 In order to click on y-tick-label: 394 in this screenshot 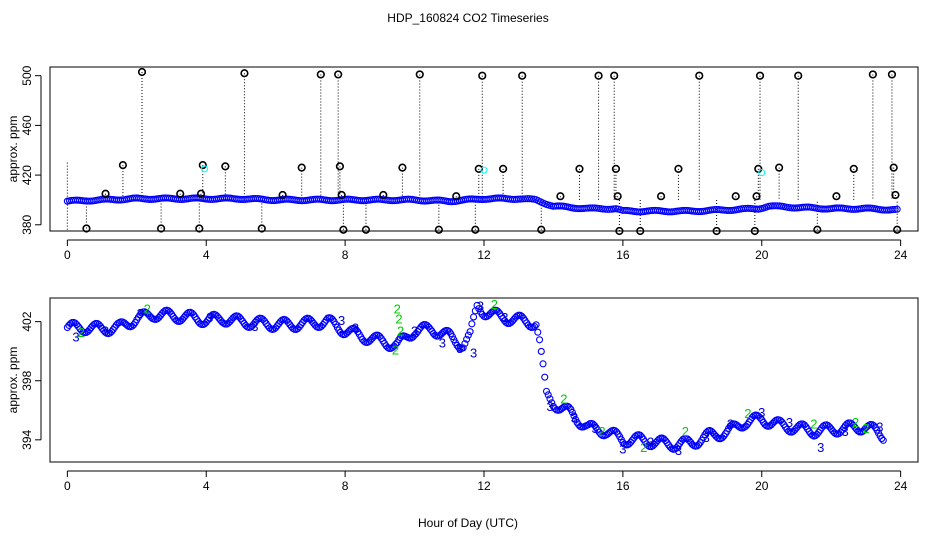, I will do `click(27, 440)`.